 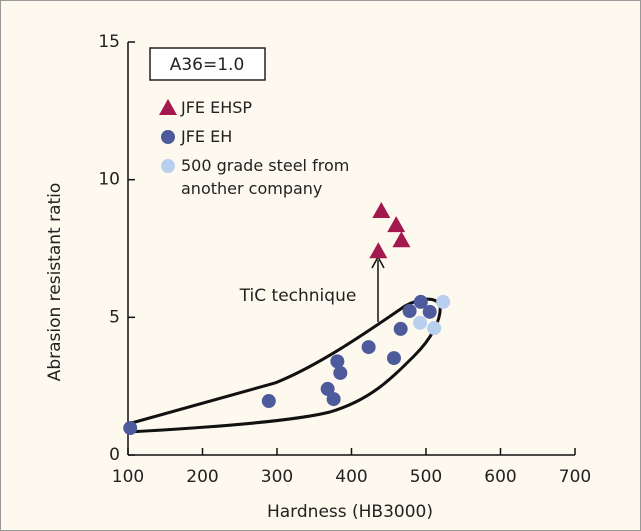 I want to click on y-axis-label: Abrasion resistant ratio, so click(x=55, y=282).